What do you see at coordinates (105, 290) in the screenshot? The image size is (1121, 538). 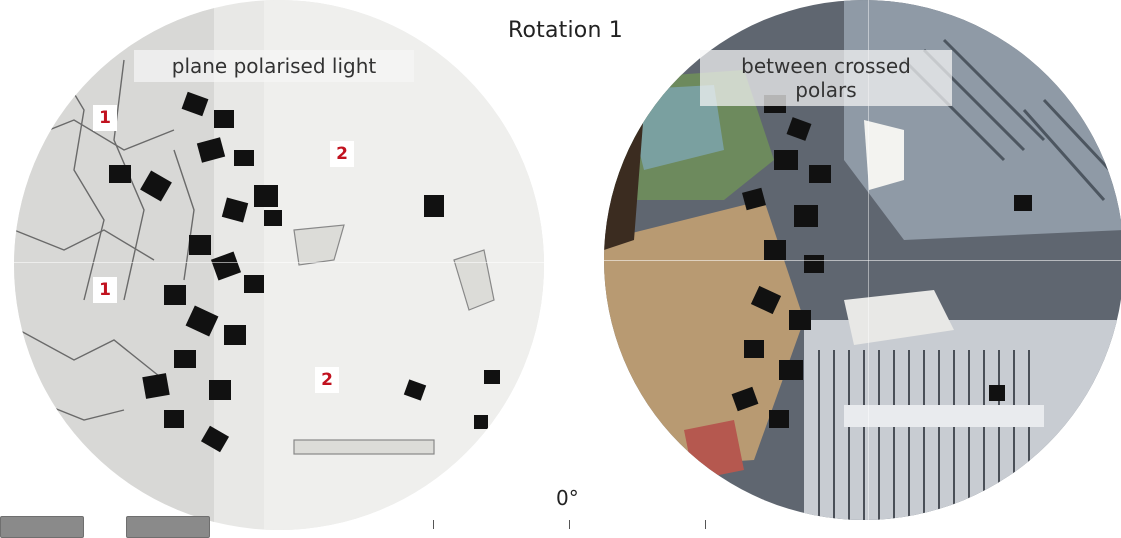 I see `marker-1-bottom: 1` at bounding box center [105, 290].